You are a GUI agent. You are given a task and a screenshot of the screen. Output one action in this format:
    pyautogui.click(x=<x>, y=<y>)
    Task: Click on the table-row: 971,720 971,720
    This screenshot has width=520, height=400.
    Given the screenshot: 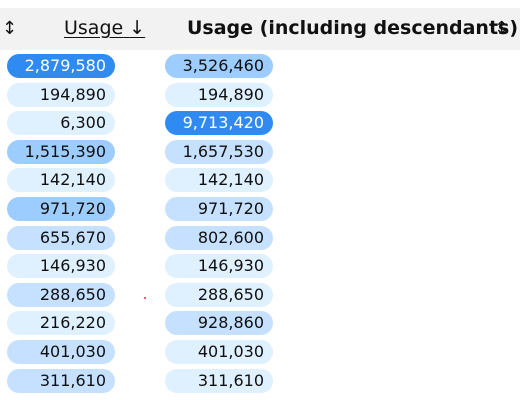 What is the action you would take?
    pyautogui.click(x=260, y=209)
    